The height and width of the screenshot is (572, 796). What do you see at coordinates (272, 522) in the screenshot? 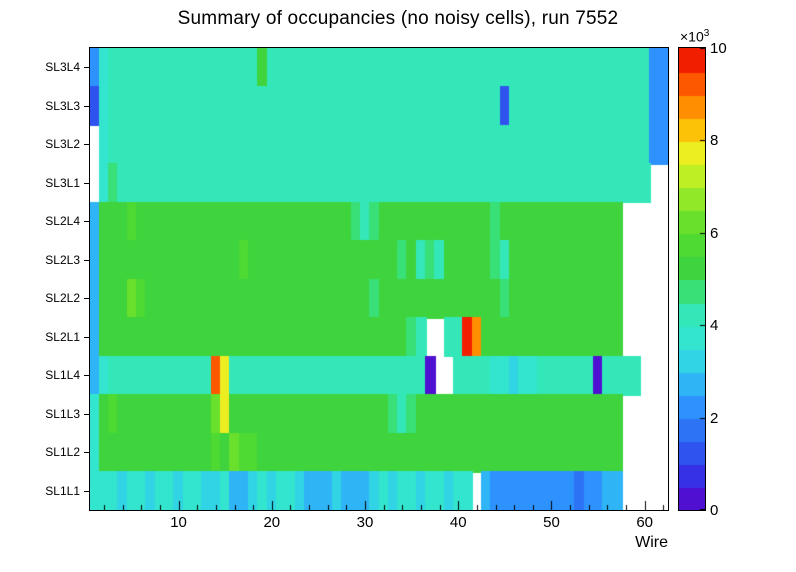
I see `x-axis-tick-label: 20` at bounding box center [272, 522].